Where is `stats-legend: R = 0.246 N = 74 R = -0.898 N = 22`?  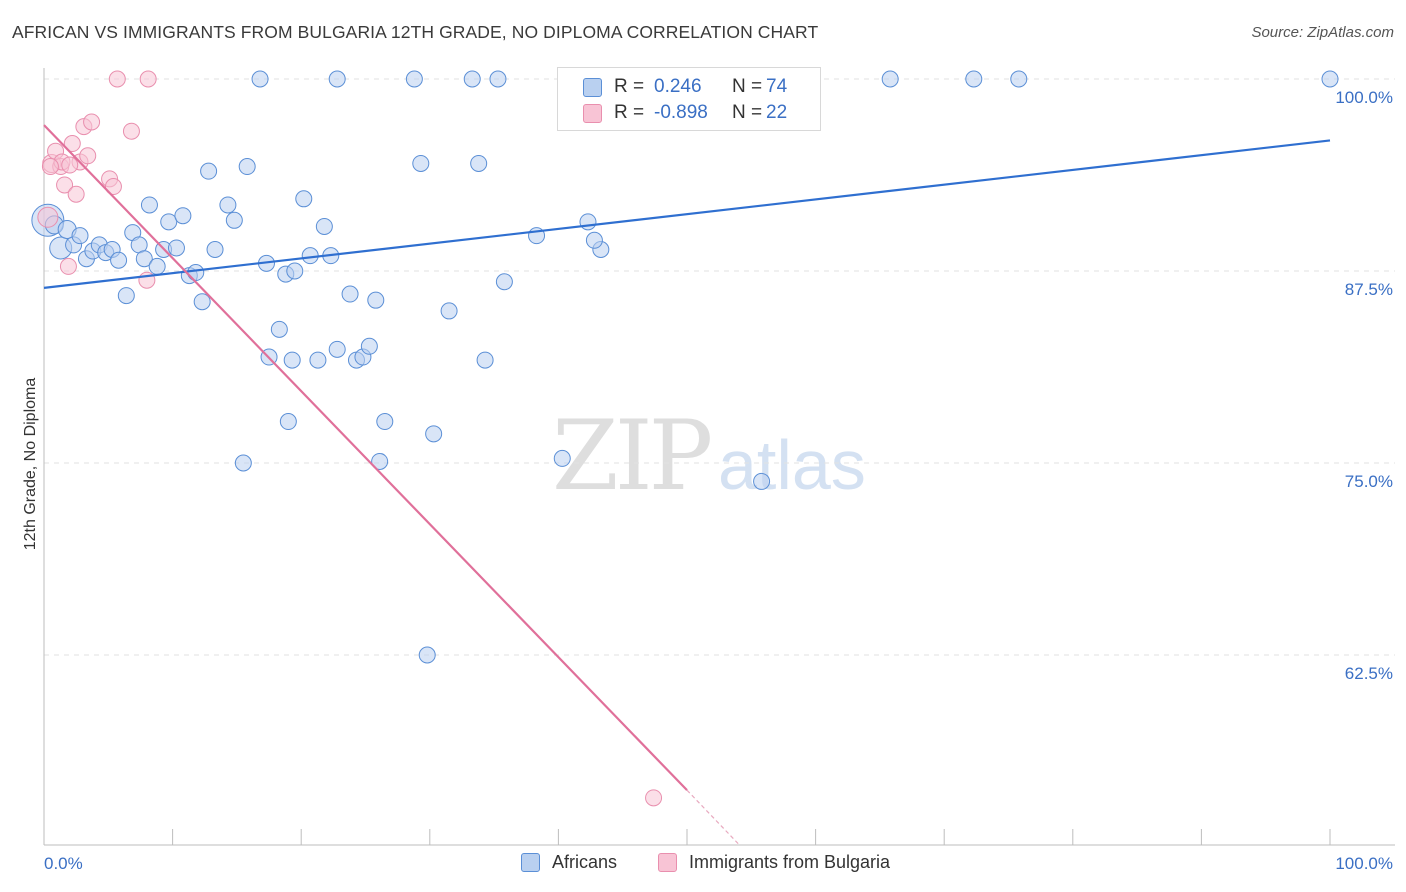 stats-legend: R = 0.246 N = 74 R = -0.898 N = 22 is located at coordinates (689, 99).